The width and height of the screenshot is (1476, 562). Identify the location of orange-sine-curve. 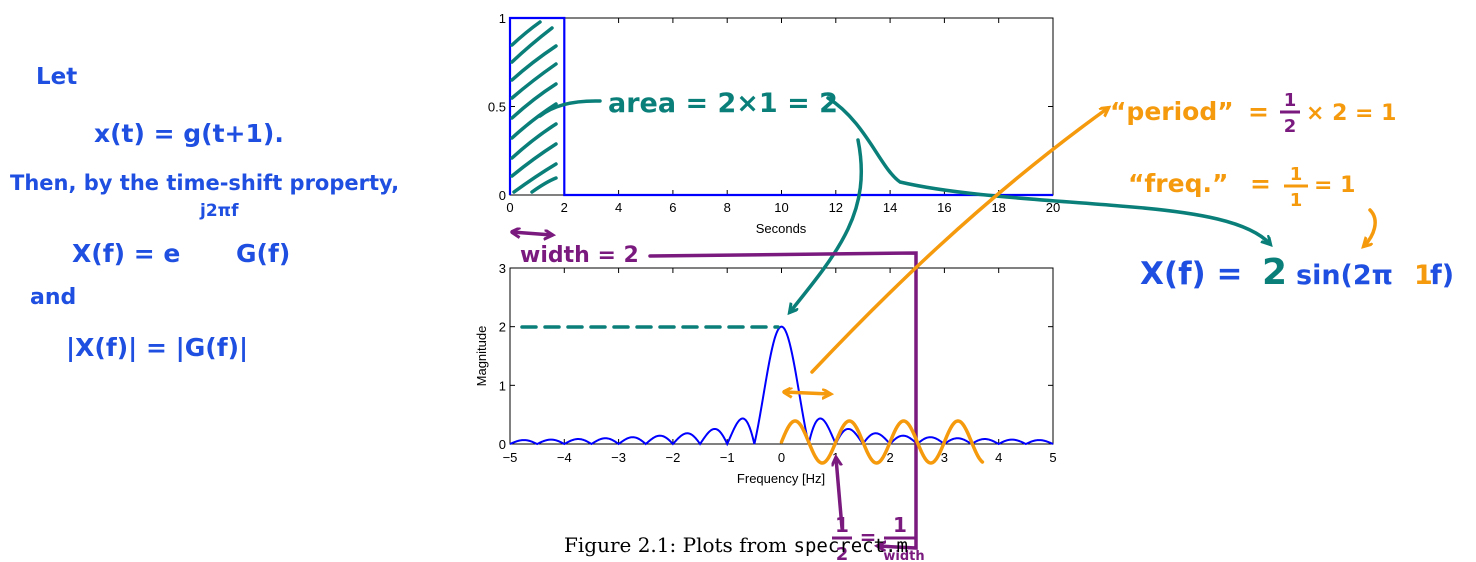
(882, 442).